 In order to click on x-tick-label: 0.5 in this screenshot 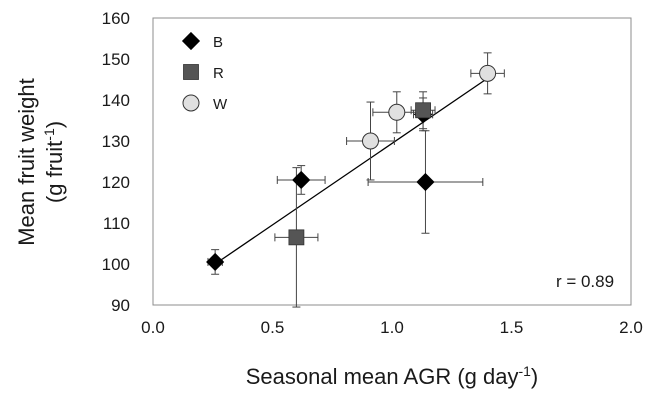, I will do `click(273, 327)`.